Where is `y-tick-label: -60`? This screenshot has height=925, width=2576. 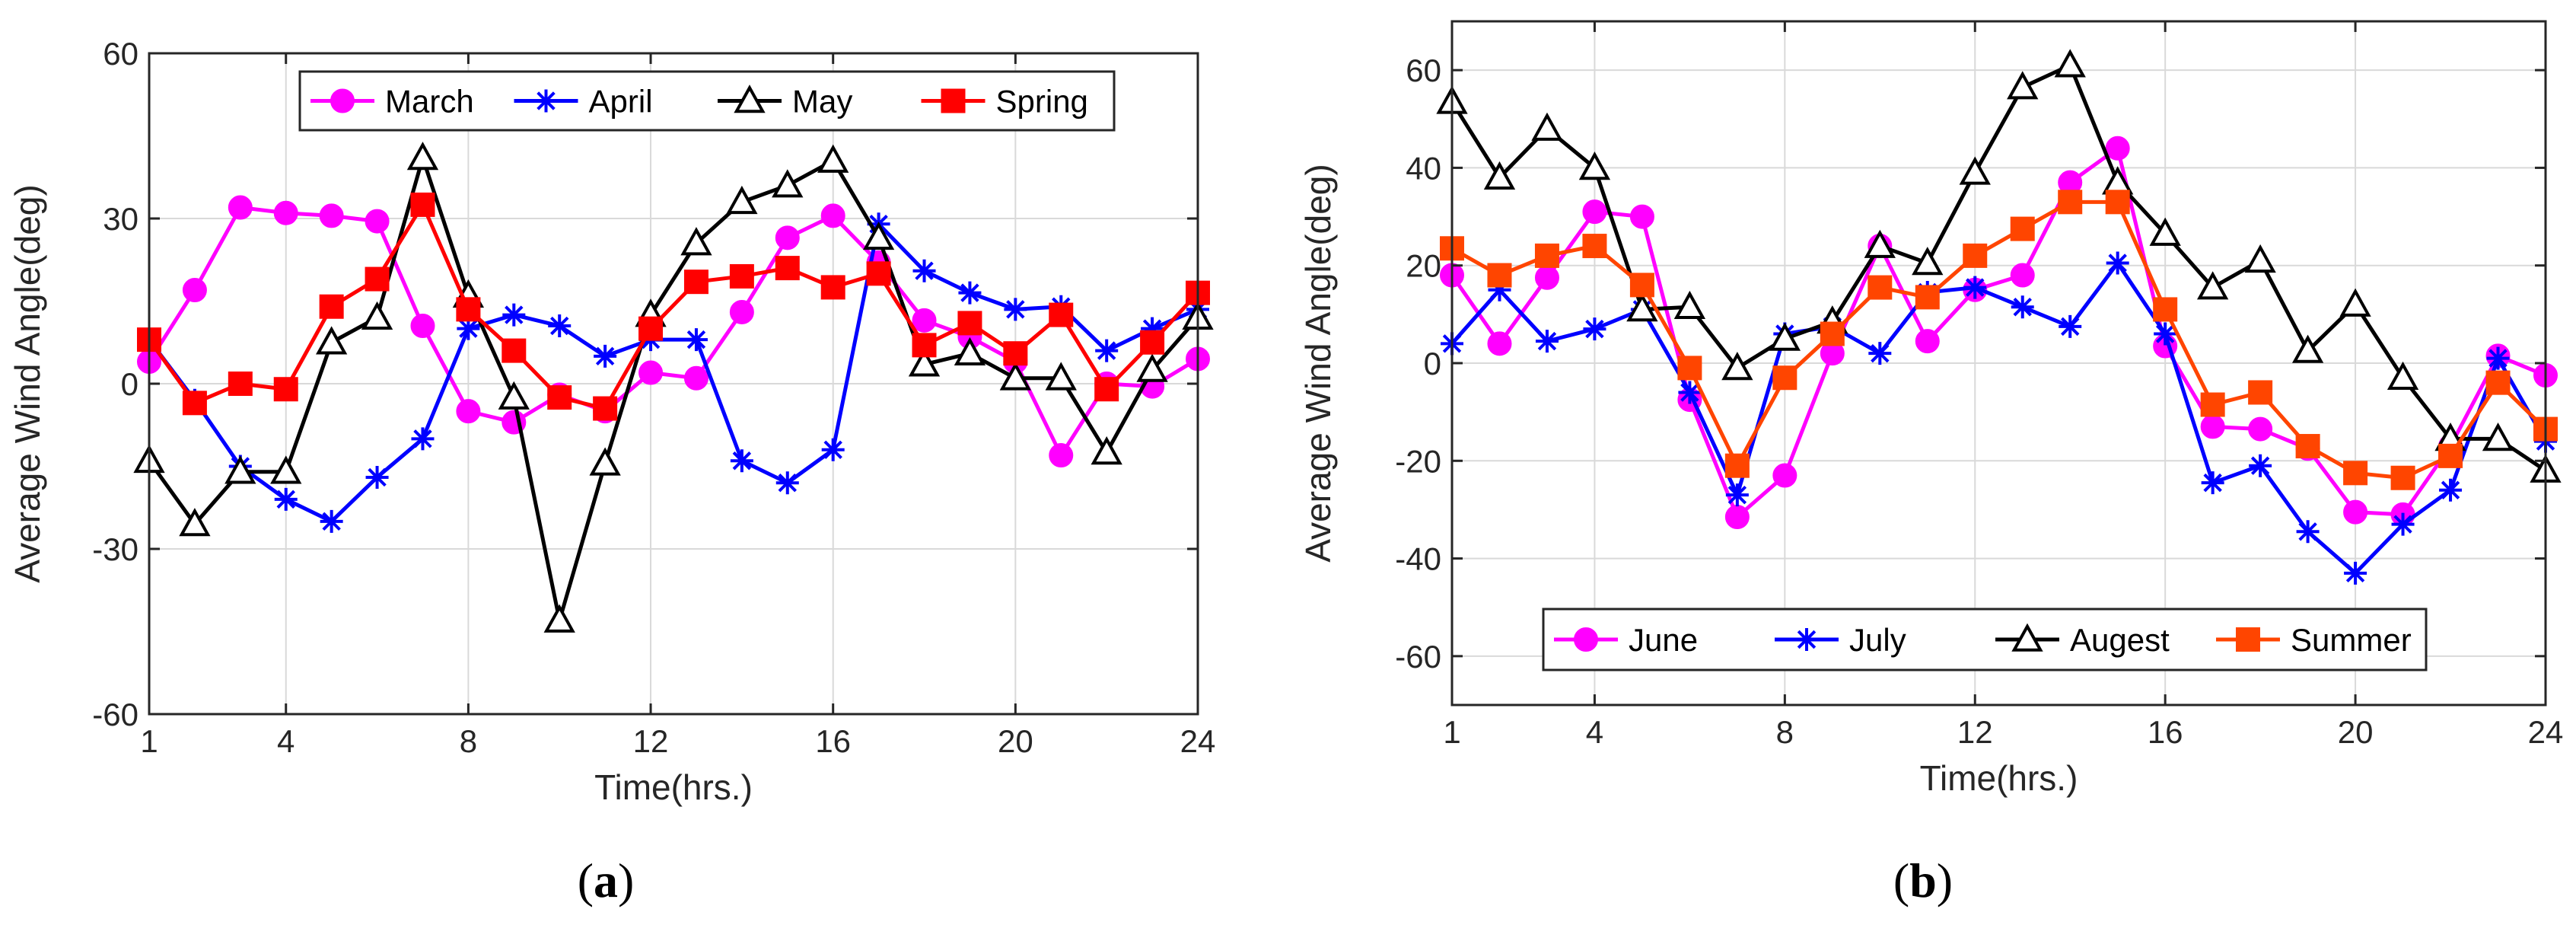
y-tick-label: -60 is located at coordinates (1418, 657).